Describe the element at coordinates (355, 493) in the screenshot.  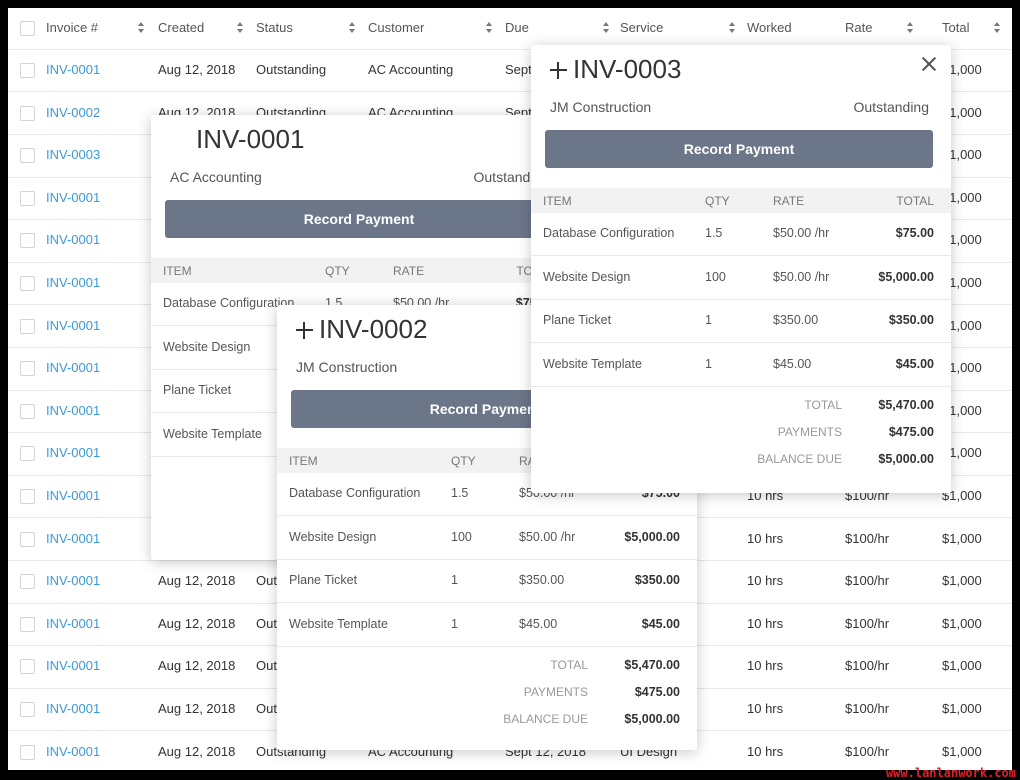
I see `item-cell: Database Configuration` at that location.